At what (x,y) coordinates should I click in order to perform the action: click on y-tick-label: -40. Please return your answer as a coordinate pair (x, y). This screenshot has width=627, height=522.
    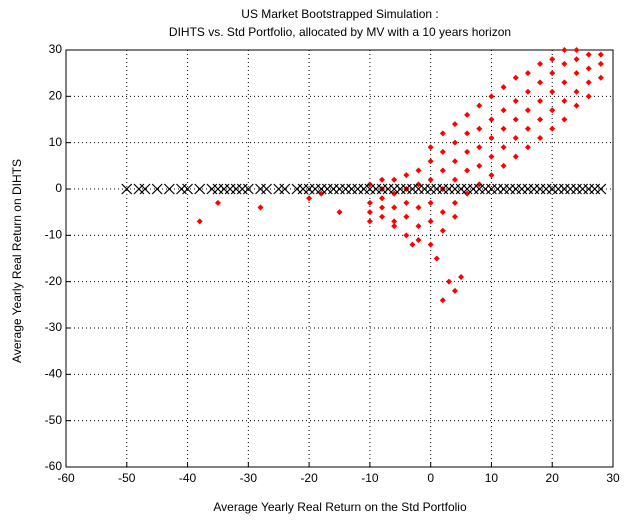
    Looking at the image, I should click on (54, 374).